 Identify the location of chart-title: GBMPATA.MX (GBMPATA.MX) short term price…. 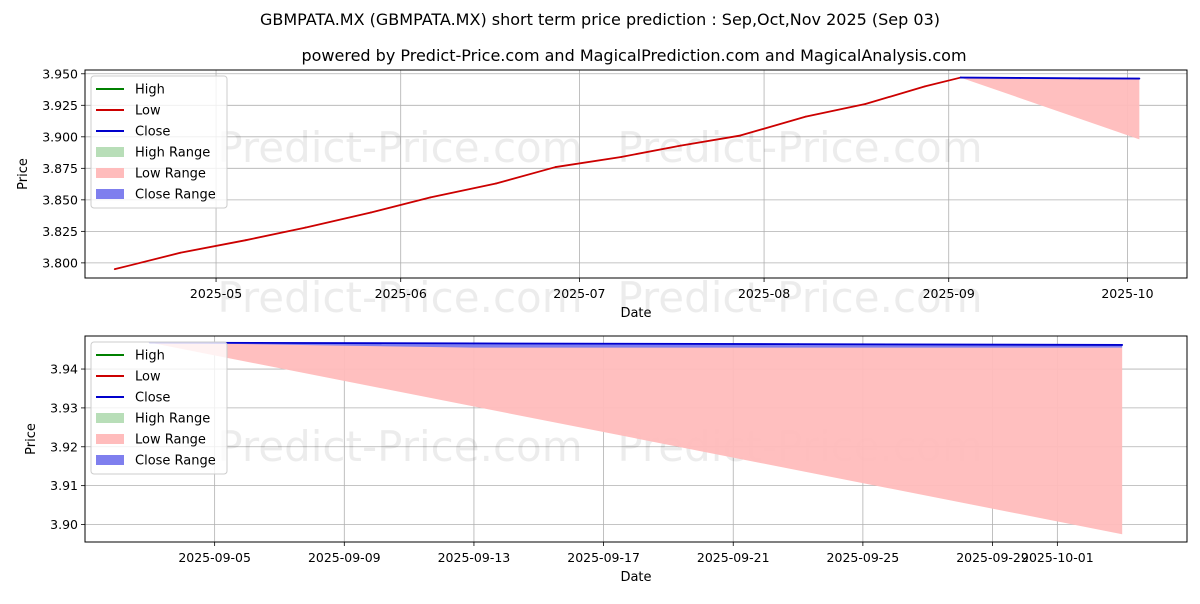
(600, 19).